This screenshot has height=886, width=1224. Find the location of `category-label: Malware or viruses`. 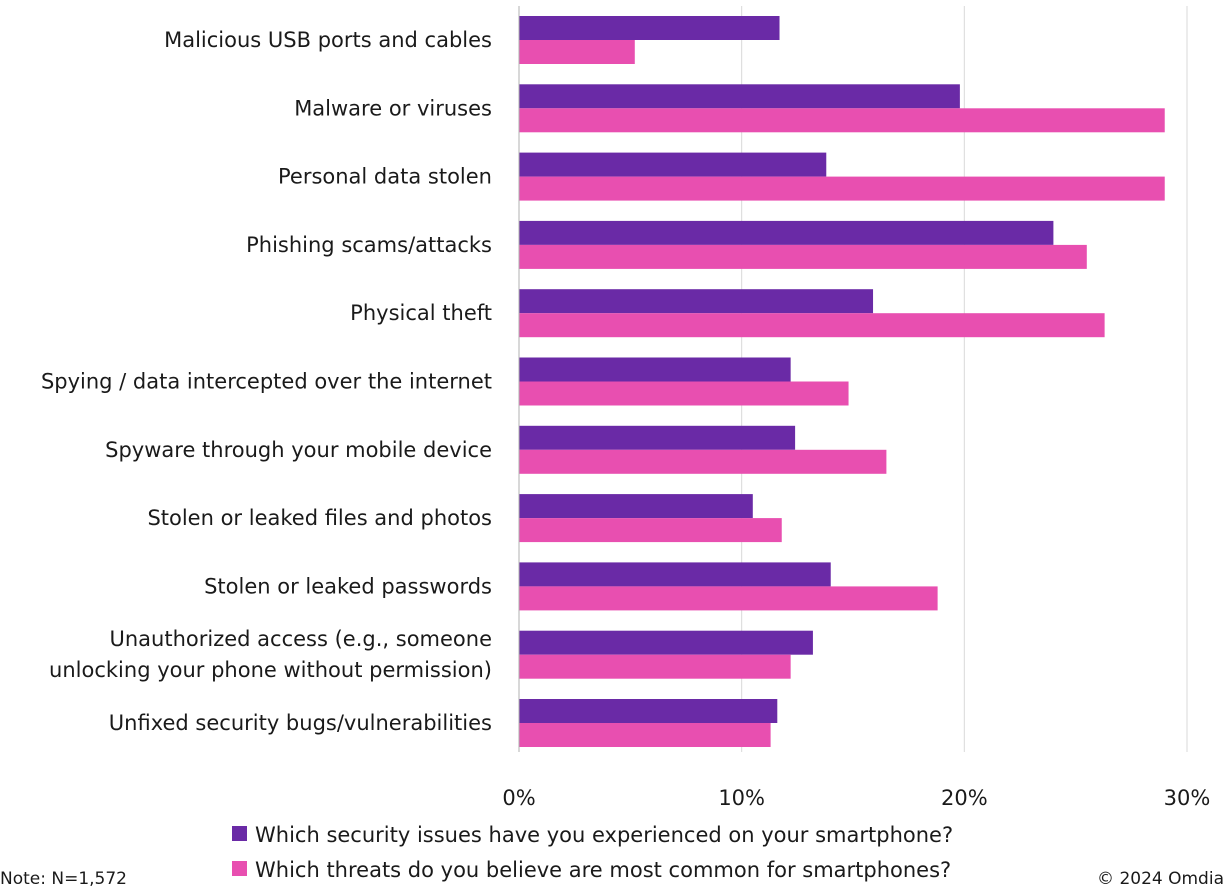

category-label: Malware or viruses is located at coordinates (393, 108).